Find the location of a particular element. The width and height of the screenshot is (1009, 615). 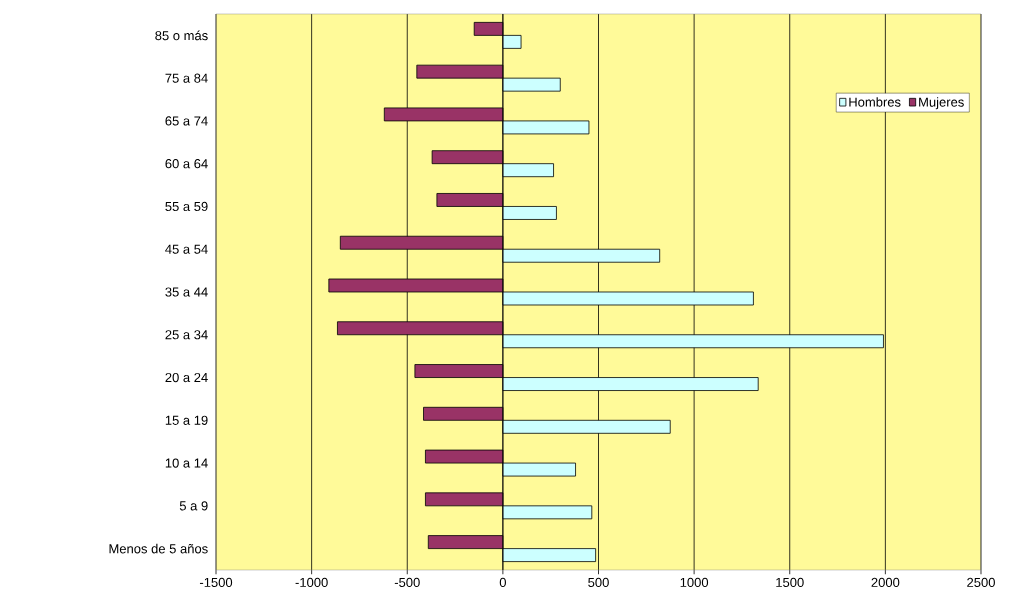

y-tick-label: 15 a 19 is located at coordinates (186, 420).